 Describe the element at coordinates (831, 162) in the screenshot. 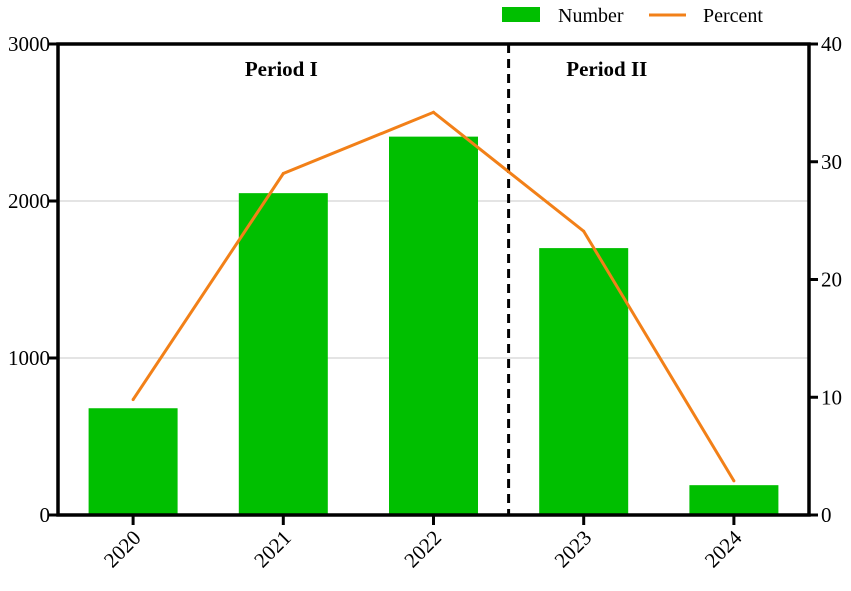

I see `right-axis-tick-label: 30` at that location.